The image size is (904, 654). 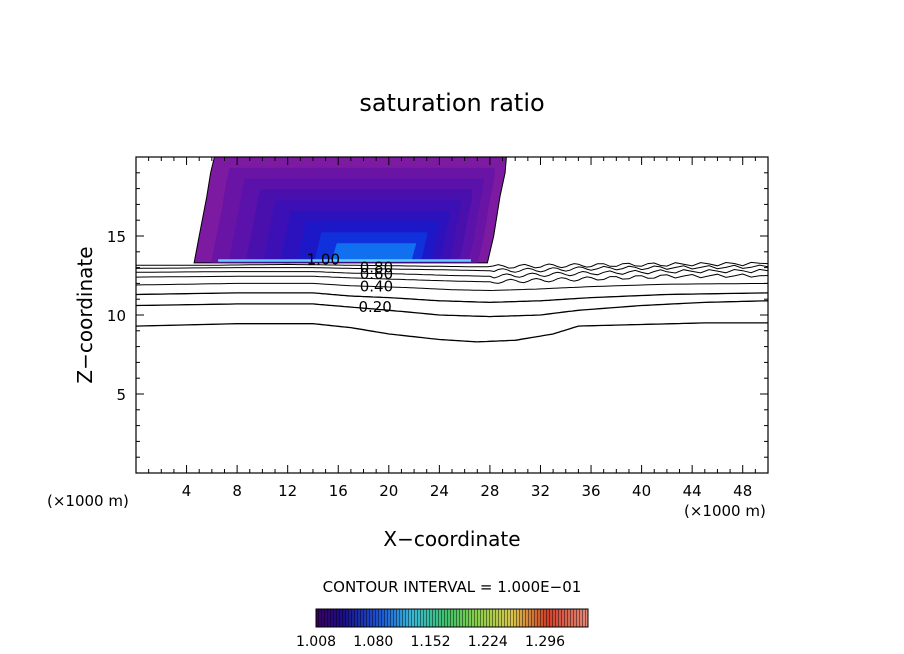 I want to click on contour-line-0.2, so click(x=452, y=332).